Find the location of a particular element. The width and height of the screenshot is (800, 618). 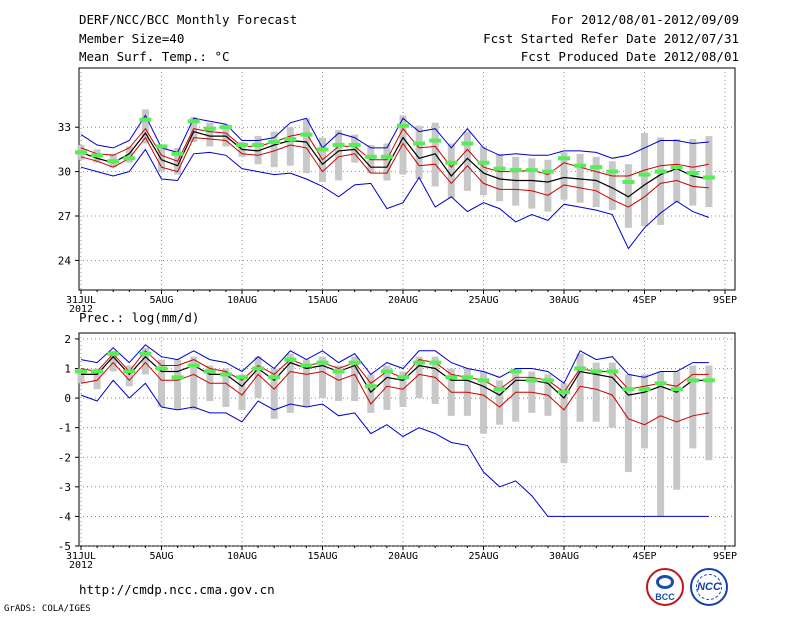

precip-upper-line is located at coordinates (394, 371).